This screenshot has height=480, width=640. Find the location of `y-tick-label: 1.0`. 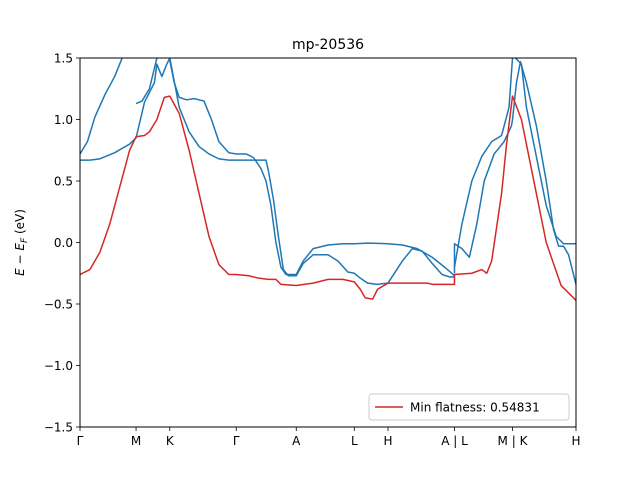

y-tick-label: 1.0 is located at coordinates (63, 120).